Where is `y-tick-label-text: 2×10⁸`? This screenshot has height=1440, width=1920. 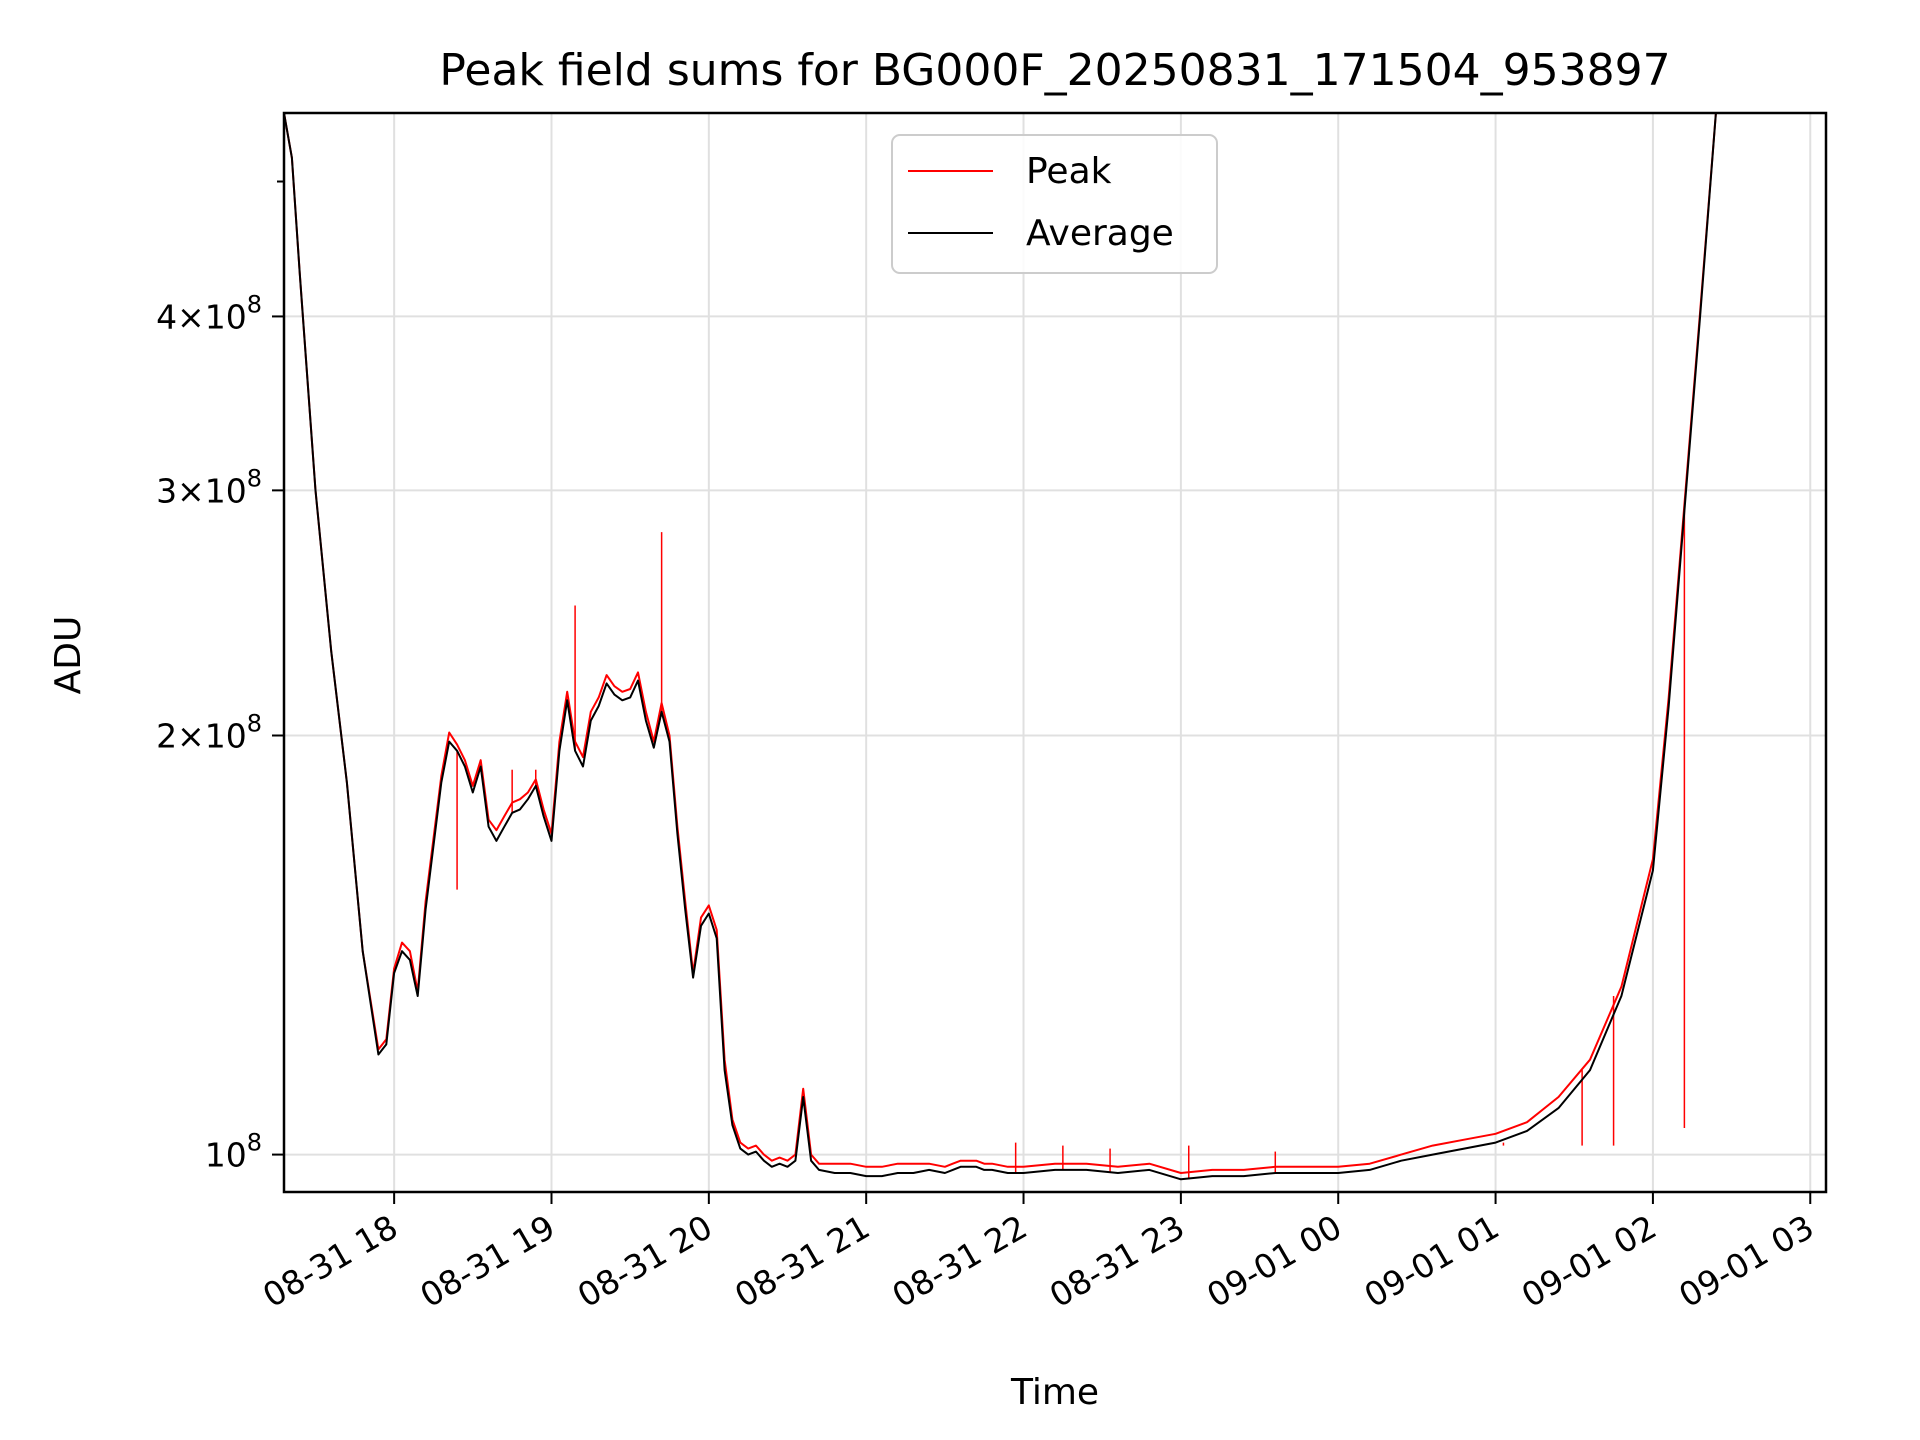 y-tick-label-text: 2×10⁸ is located at coordinates (209, 733).